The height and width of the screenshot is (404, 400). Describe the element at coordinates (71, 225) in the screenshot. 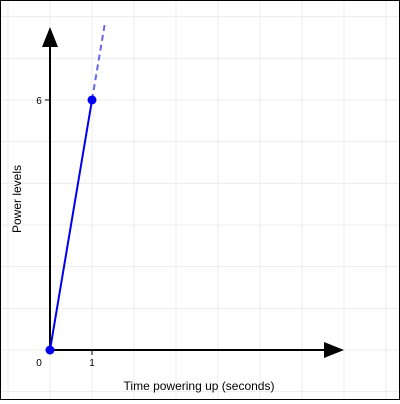

I see `series-line` at that location.